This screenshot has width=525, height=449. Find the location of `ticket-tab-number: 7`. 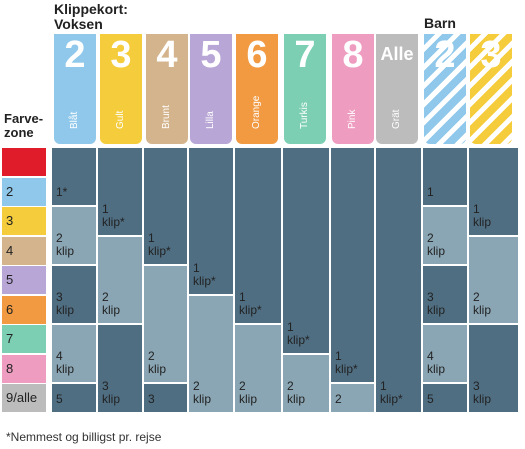

ticket-tab-number: 7 is located at coordinates (305, 55).